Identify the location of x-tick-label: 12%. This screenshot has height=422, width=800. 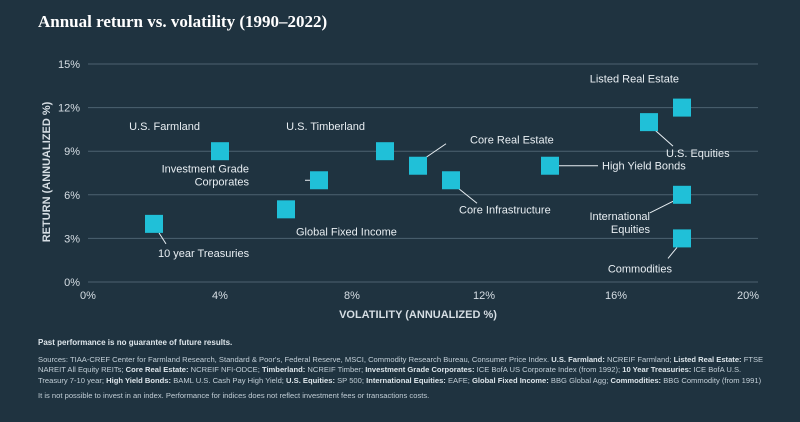
(484, 296).